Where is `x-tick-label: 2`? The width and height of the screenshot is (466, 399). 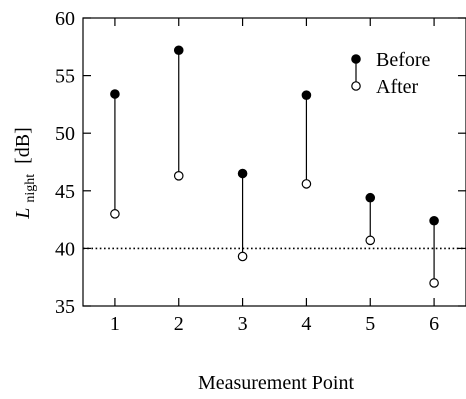 x-tick-label: 2 is located at coordinates (179, 324).